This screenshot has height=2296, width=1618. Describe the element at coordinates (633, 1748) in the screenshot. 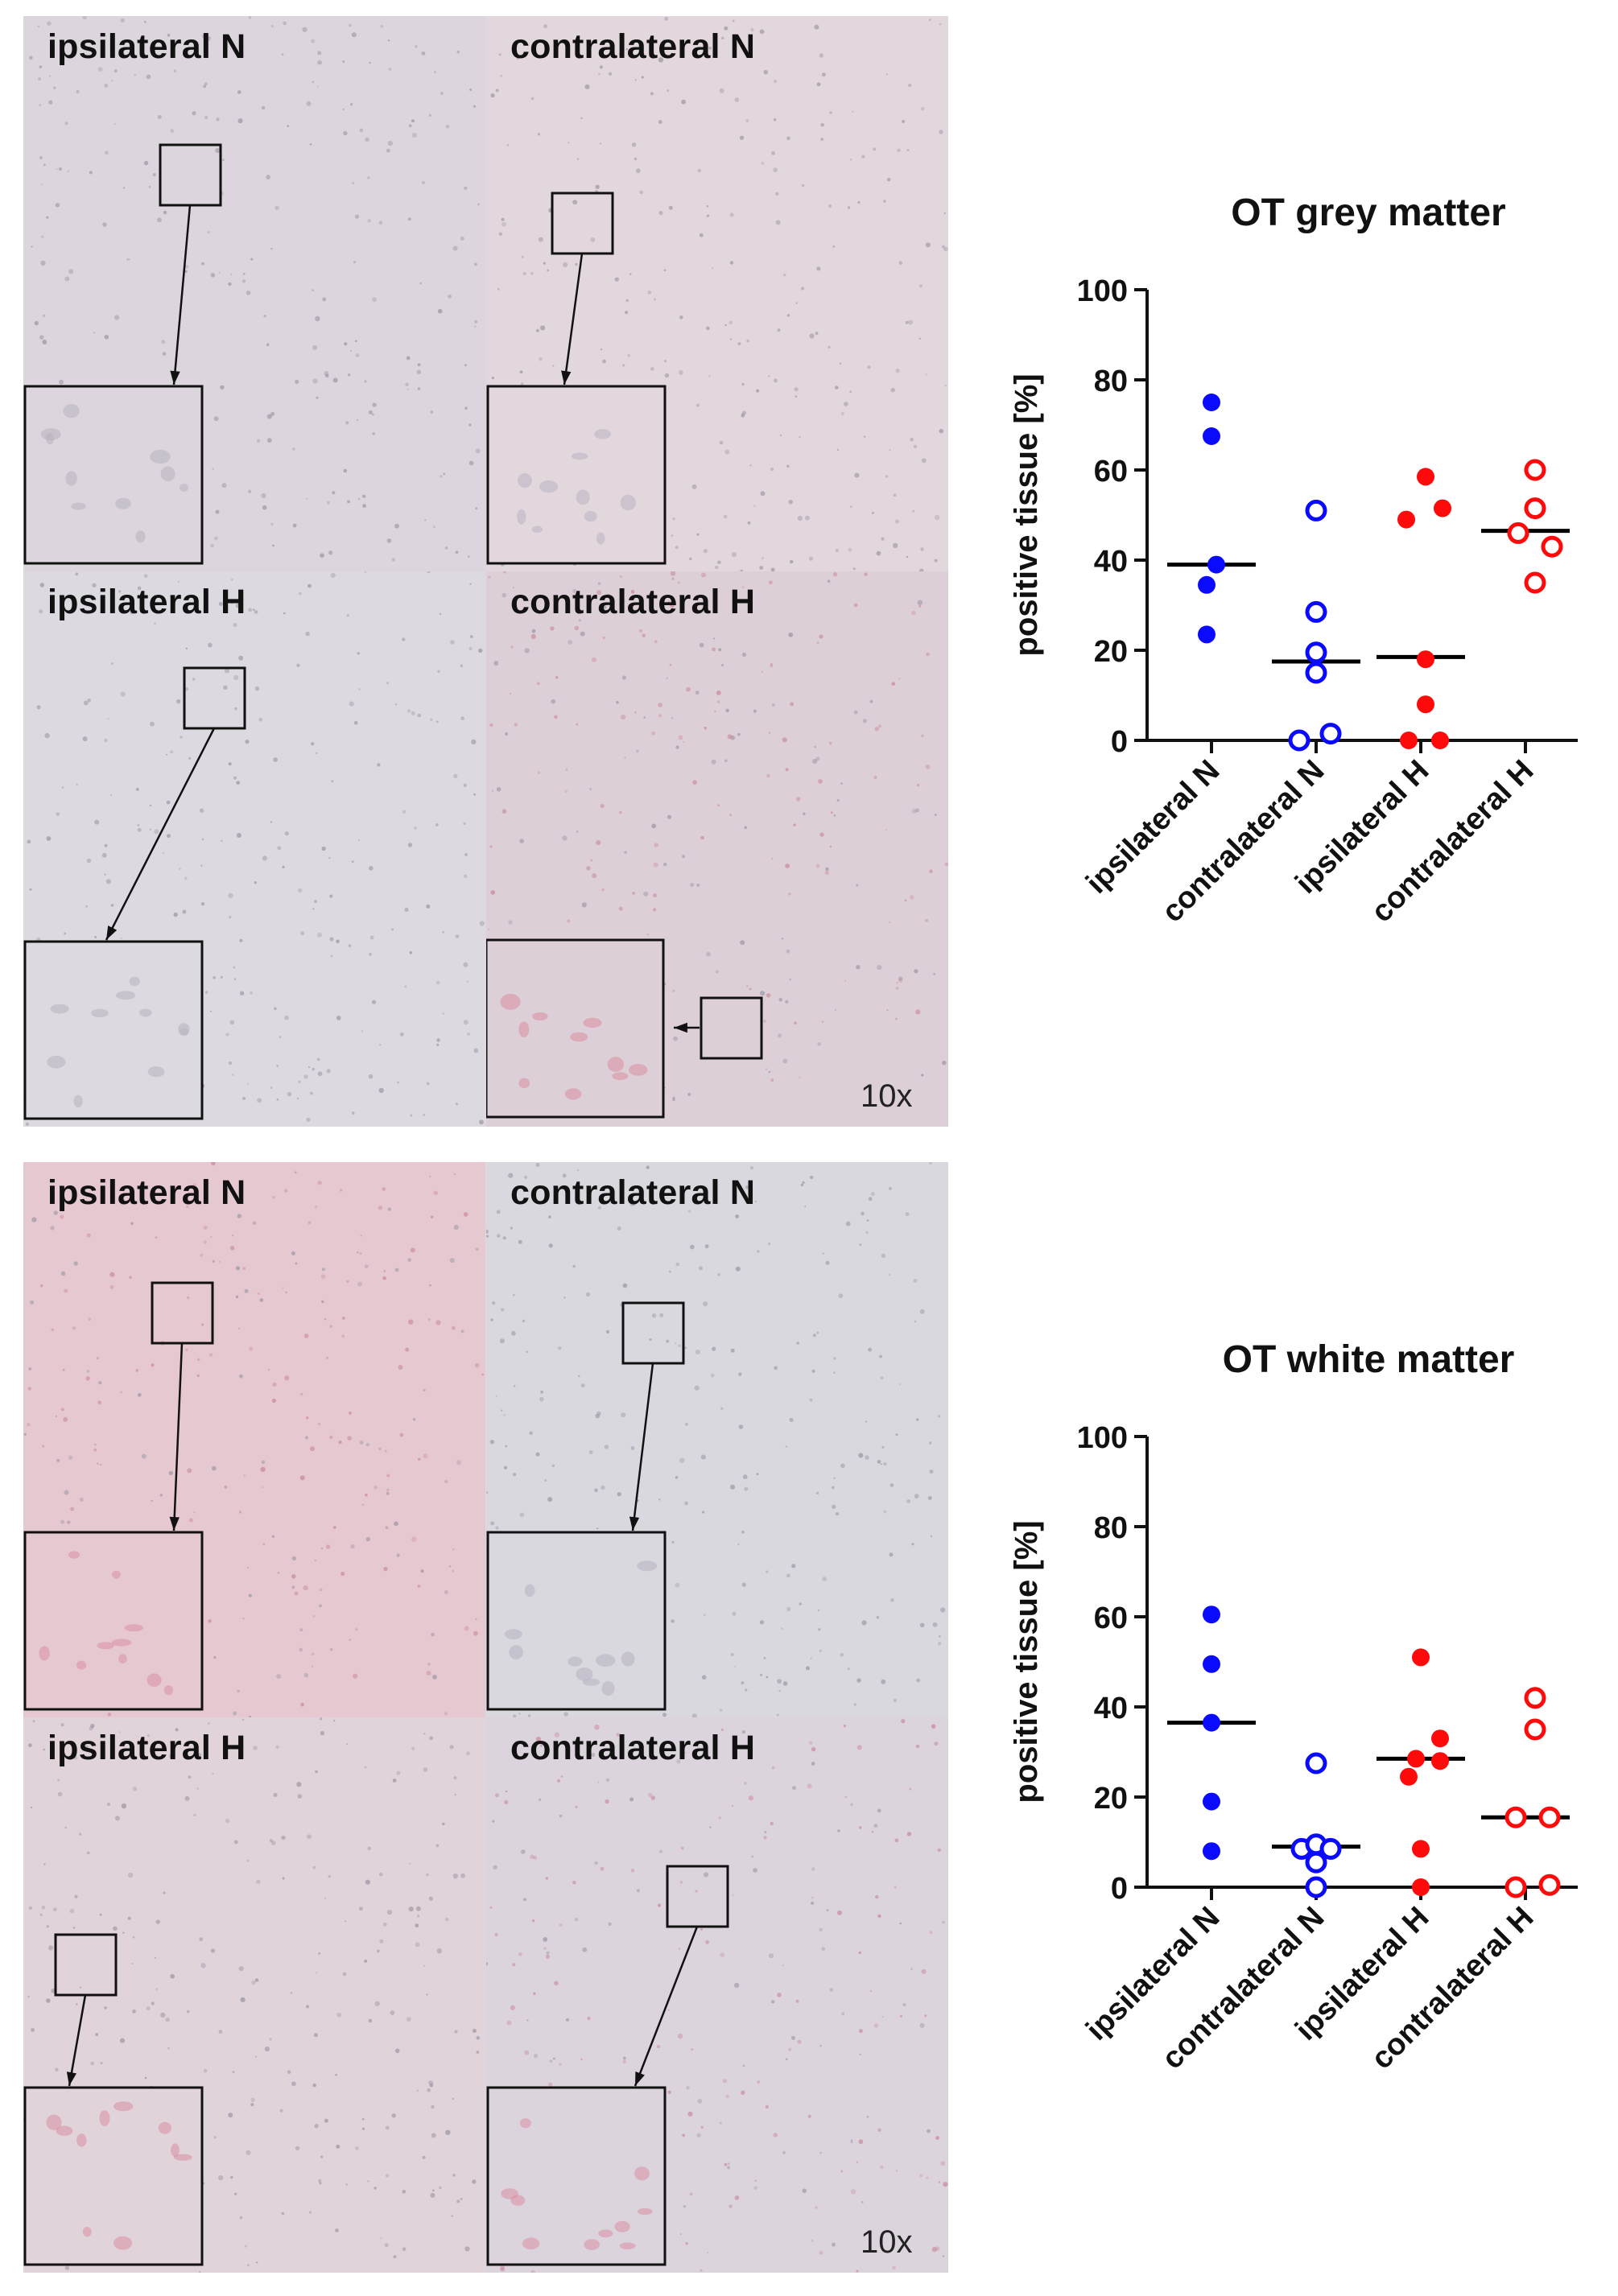

I see `micrograph-label: contralateral H` at that location.